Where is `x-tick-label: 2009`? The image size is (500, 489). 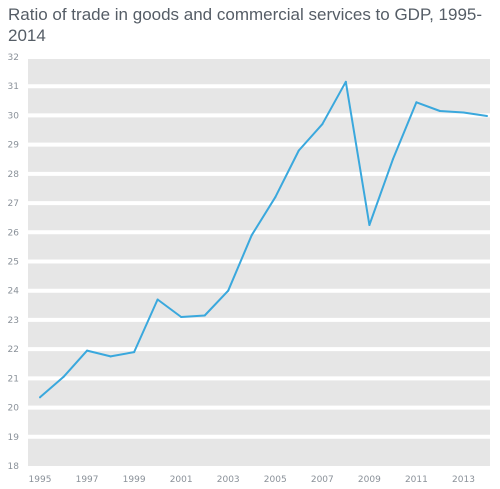
x-tick-label: 2009 is located at coordinates (369, 480).